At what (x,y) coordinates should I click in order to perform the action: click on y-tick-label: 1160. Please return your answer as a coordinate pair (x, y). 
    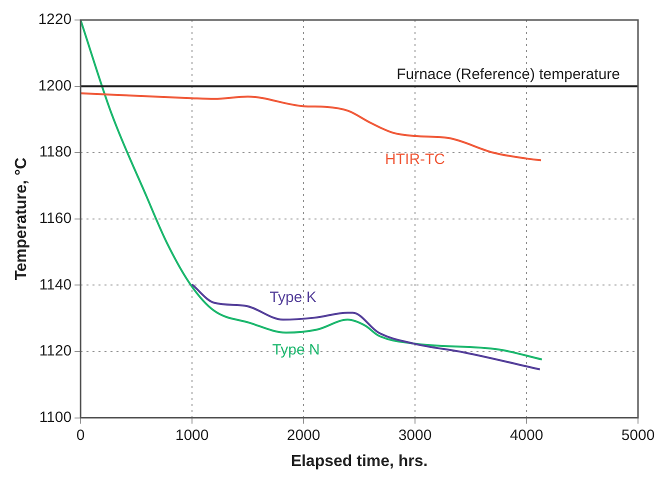
    Looking at the image, I should click on (55, 219).